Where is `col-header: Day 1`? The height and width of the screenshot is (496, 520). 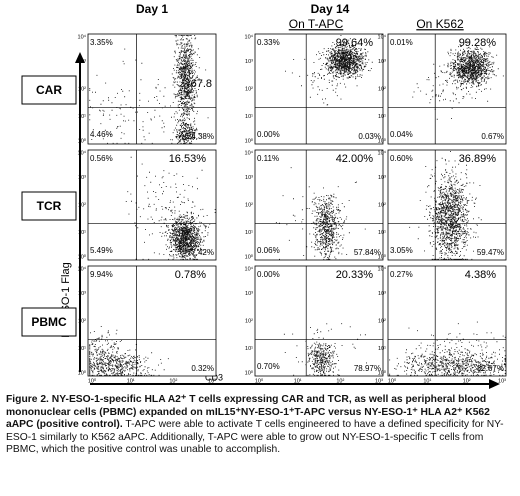
col-header: Day 1 is located at coordinates (152, 9).